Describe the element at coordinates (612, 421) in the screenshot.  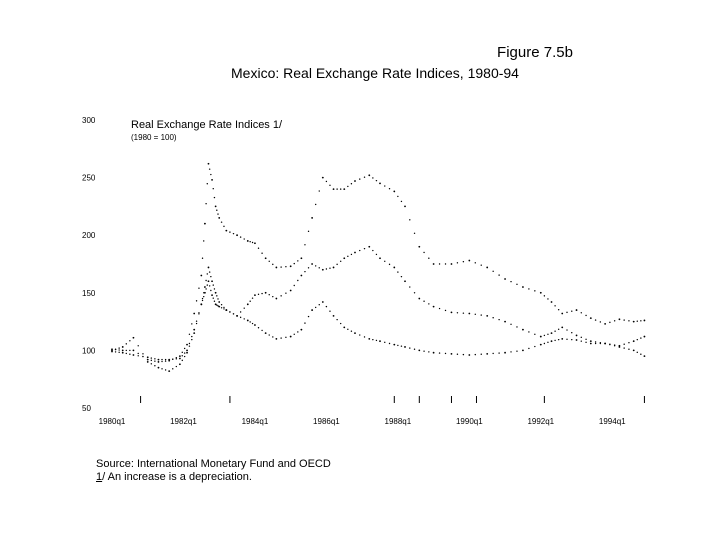
I see `x-tick-label: 1994q1` at that location.